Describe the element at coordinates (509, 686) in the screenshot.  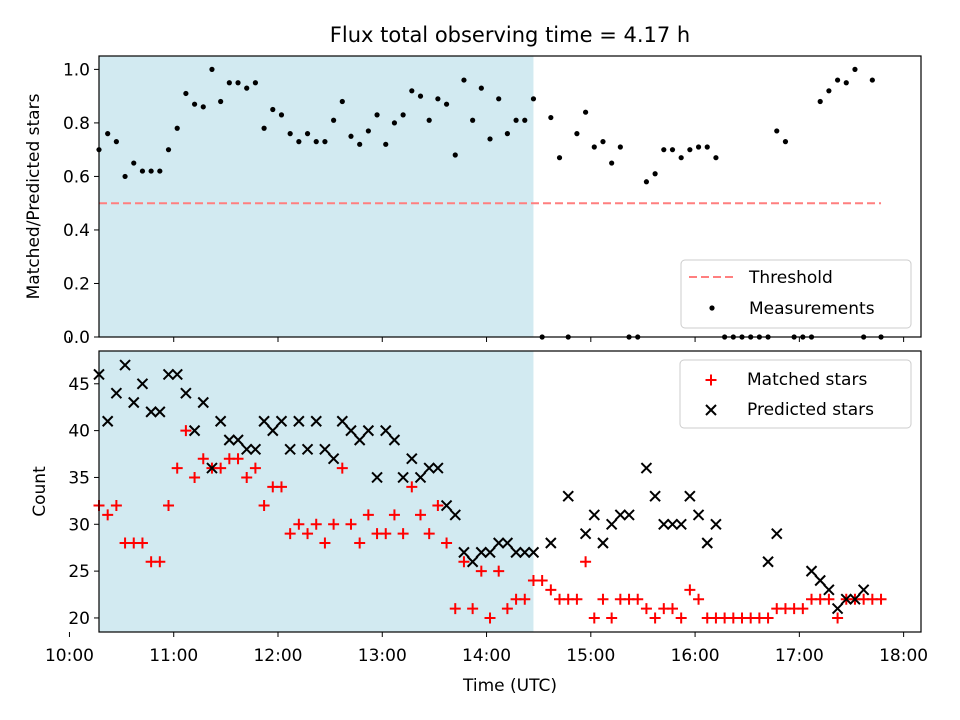
I see `bottom-x-axis-label: Time (UTC)` at that location.